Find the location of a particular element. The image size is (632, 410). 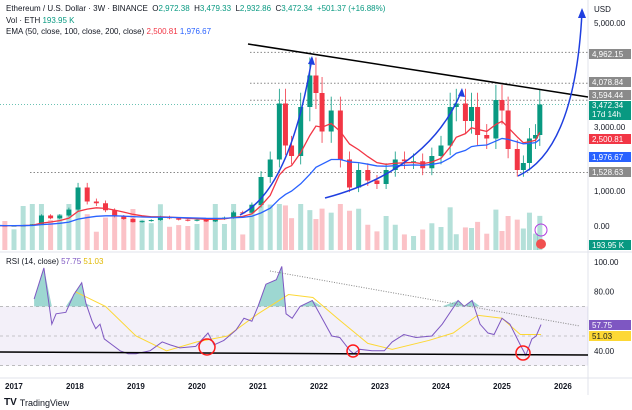

currency-label: USD is located at coordinates (602, 9).